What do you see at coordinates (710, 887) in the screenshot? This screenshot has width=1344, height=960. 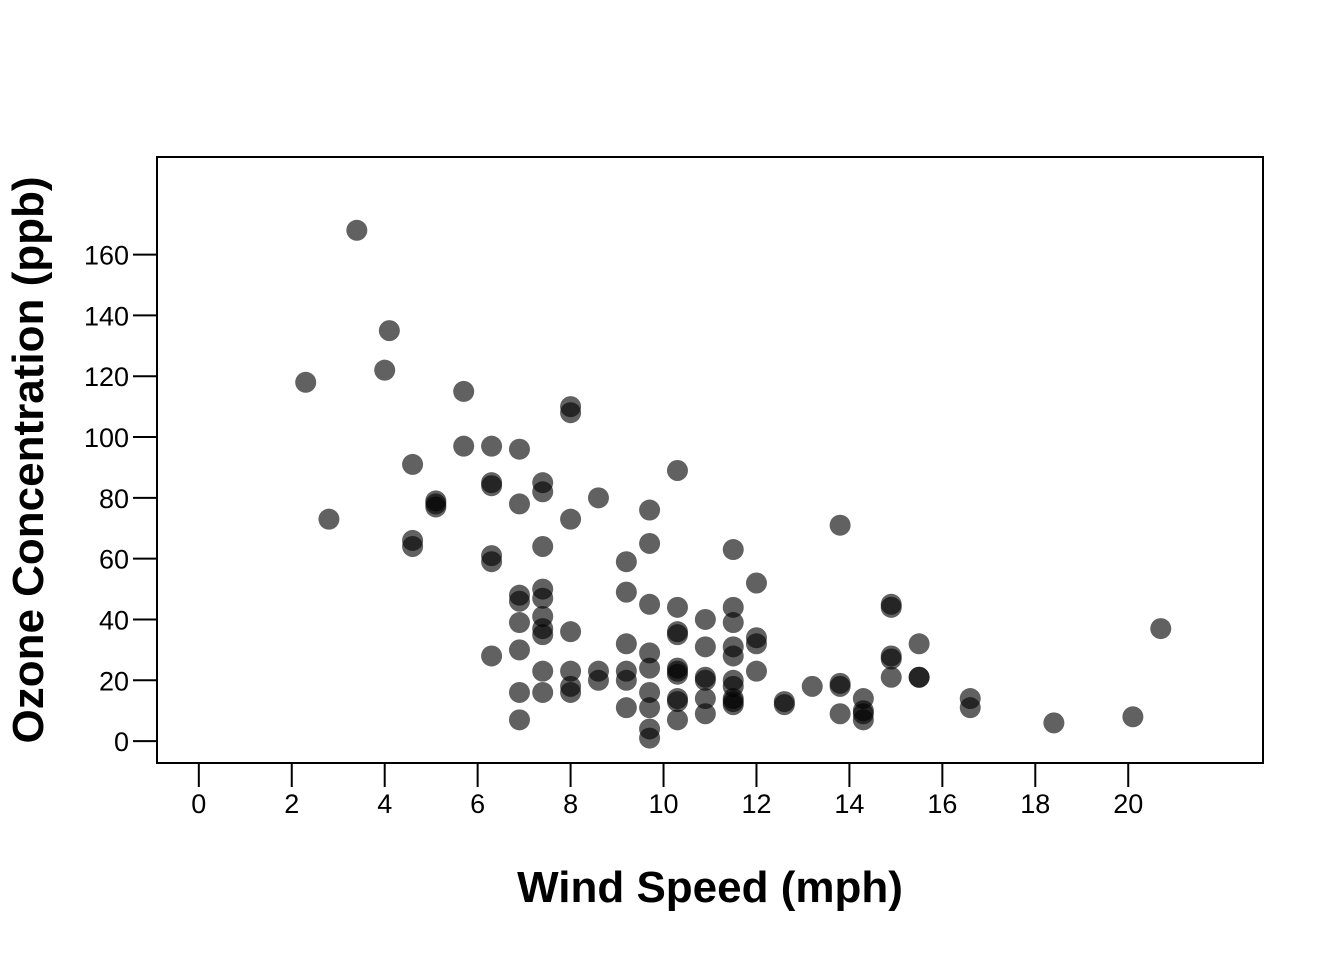 I see `x-axis-title: Wind Speed (mph)` at bounding box center [710, 887].